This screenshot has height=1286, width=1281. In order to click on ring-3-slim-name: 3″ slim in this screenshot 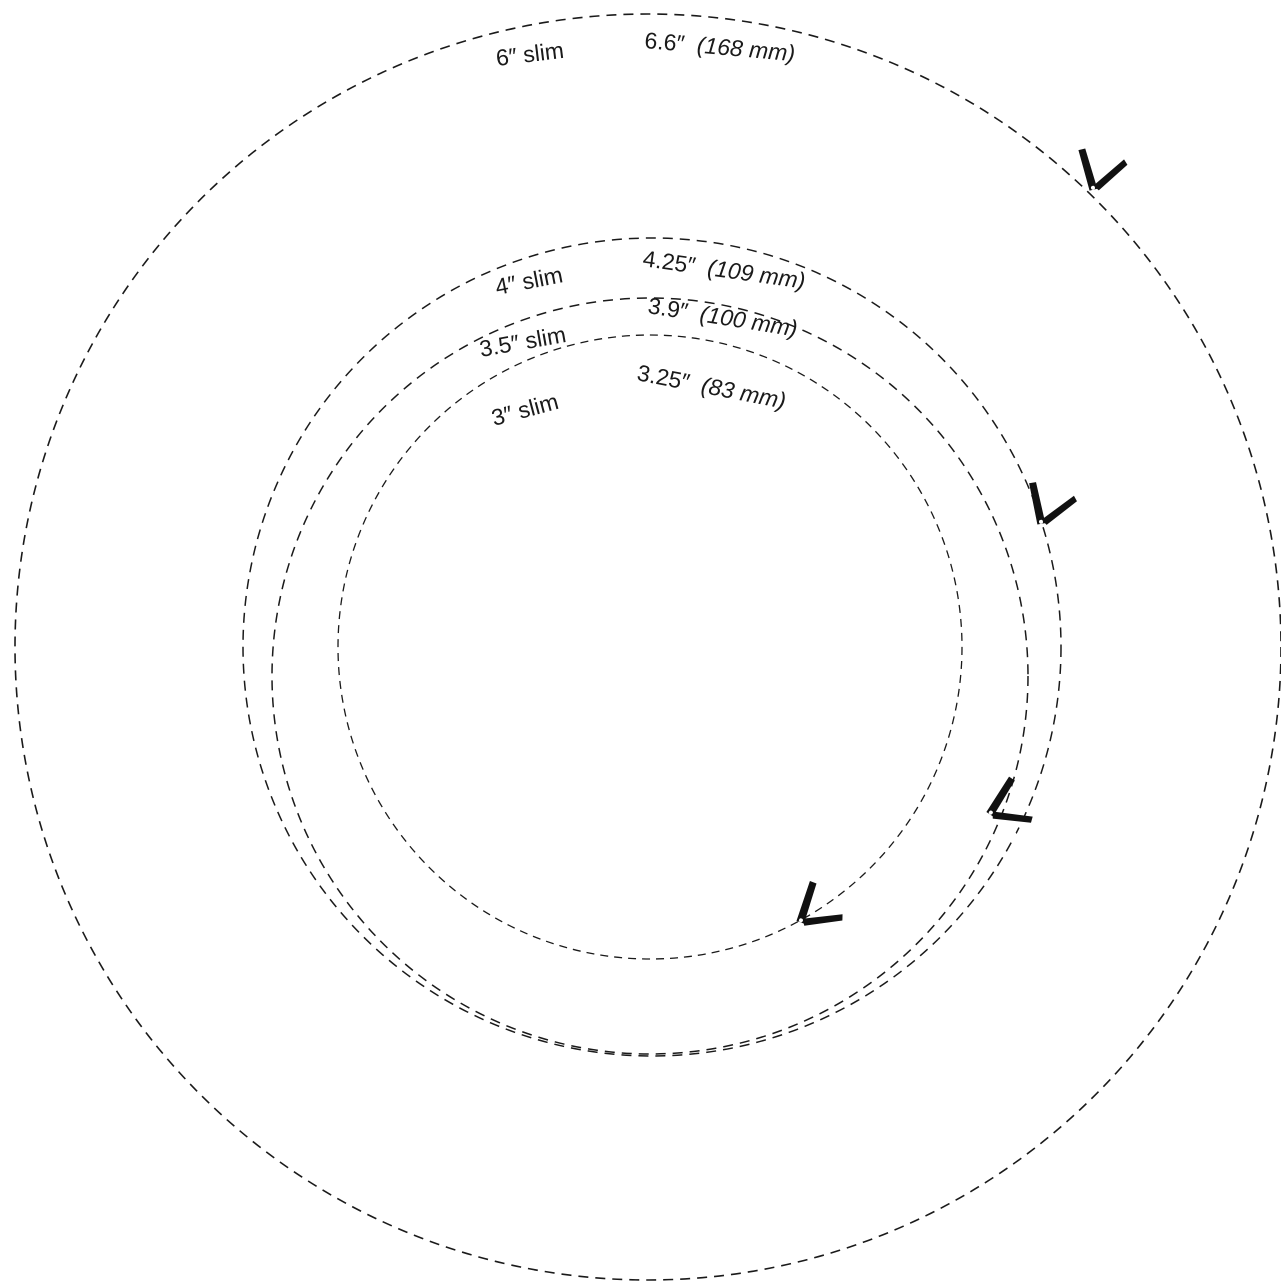, I will do `click(525, 409)`.